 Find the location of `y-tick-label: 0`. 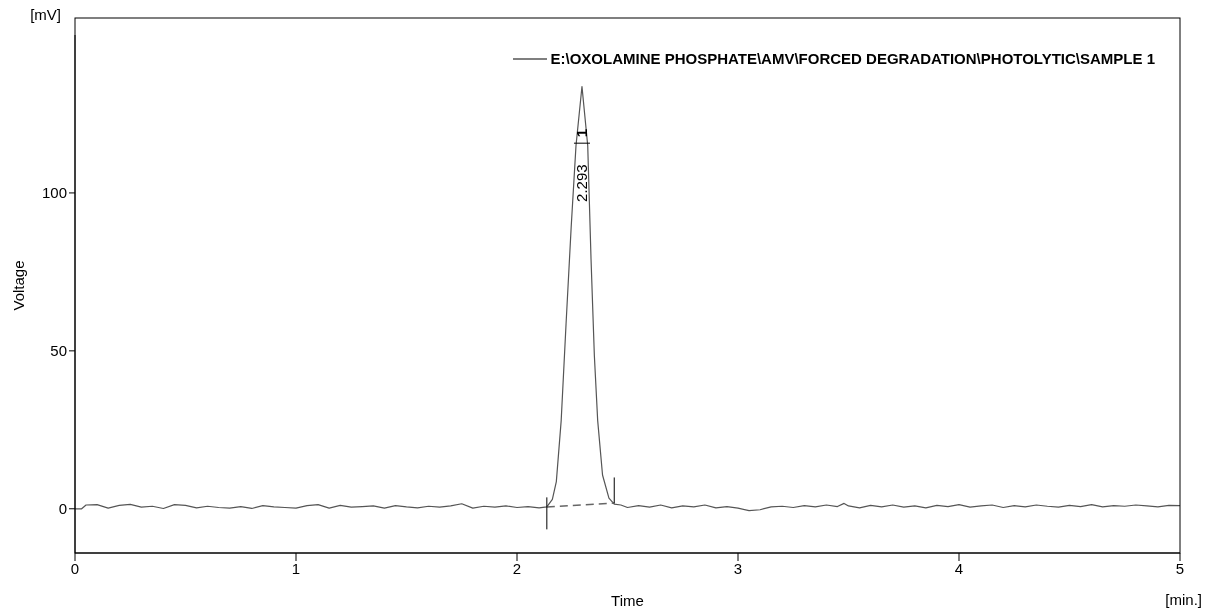

y-tick-label: 0 is located at coordinates (62, 509).